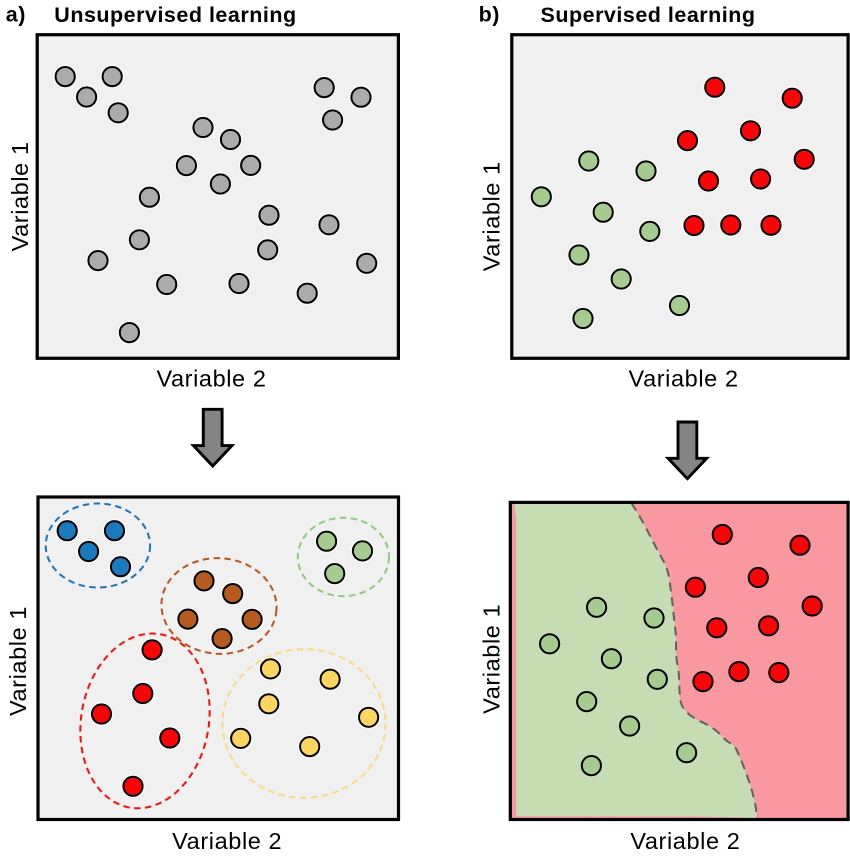 The width and height of the screenshot is (850, 862). What do you see at coordinates (175, 15) in the screenshot?
I see `svg-text: Unsupervised learning` at bounding box center [175, 15].